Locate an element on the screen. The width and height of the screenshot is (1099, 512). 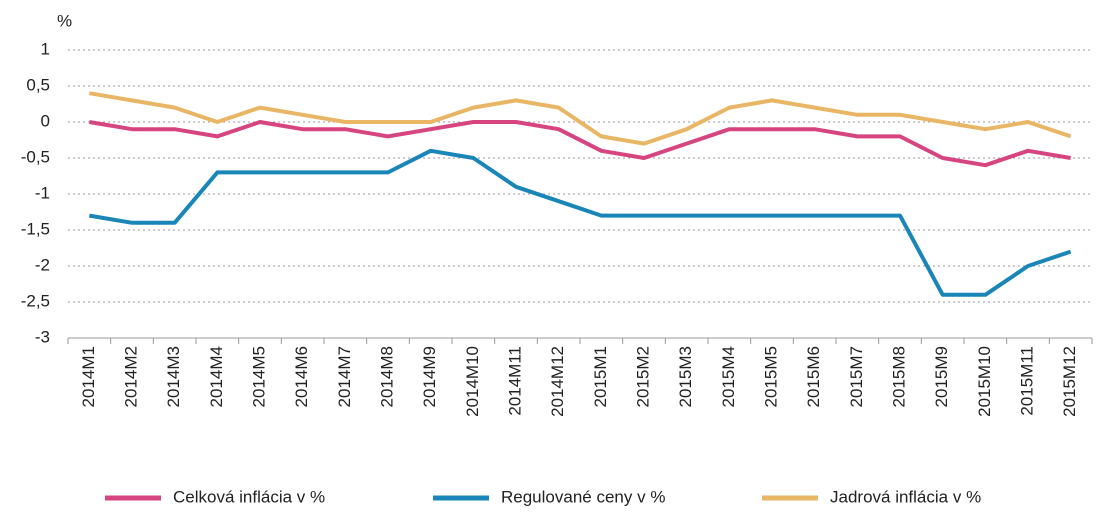
y-tick-label: -2,5 is located at coordinates (35, 300).